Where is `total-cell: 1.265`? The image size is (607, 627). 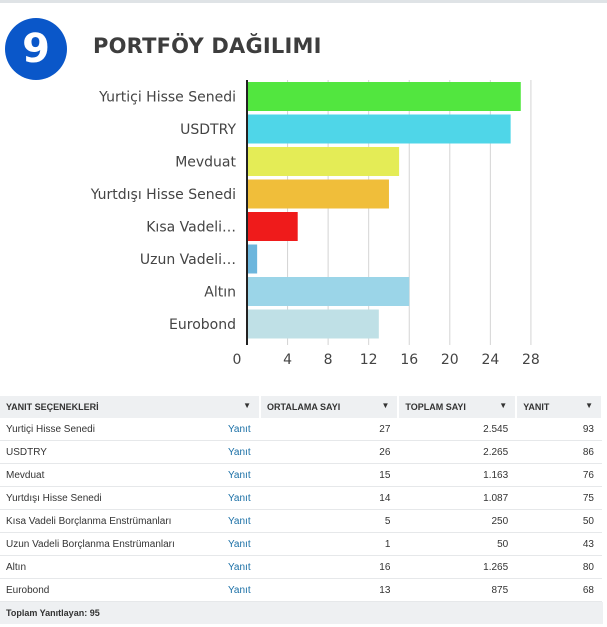
total-cell: 1.265 is located at coordinates (457, 567).